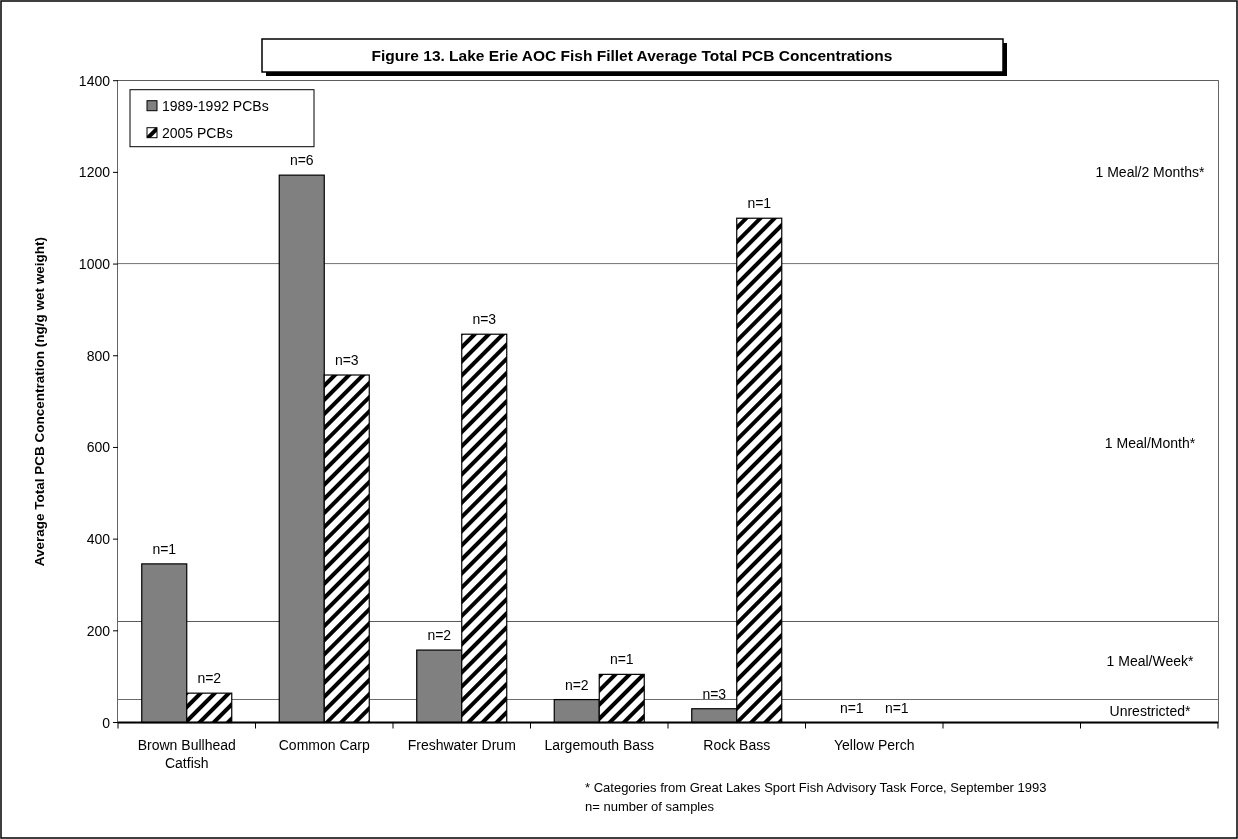  Describe the element at coordinates (98, 630) in the screenshot. I see `y-tick-label: 200` at that location.